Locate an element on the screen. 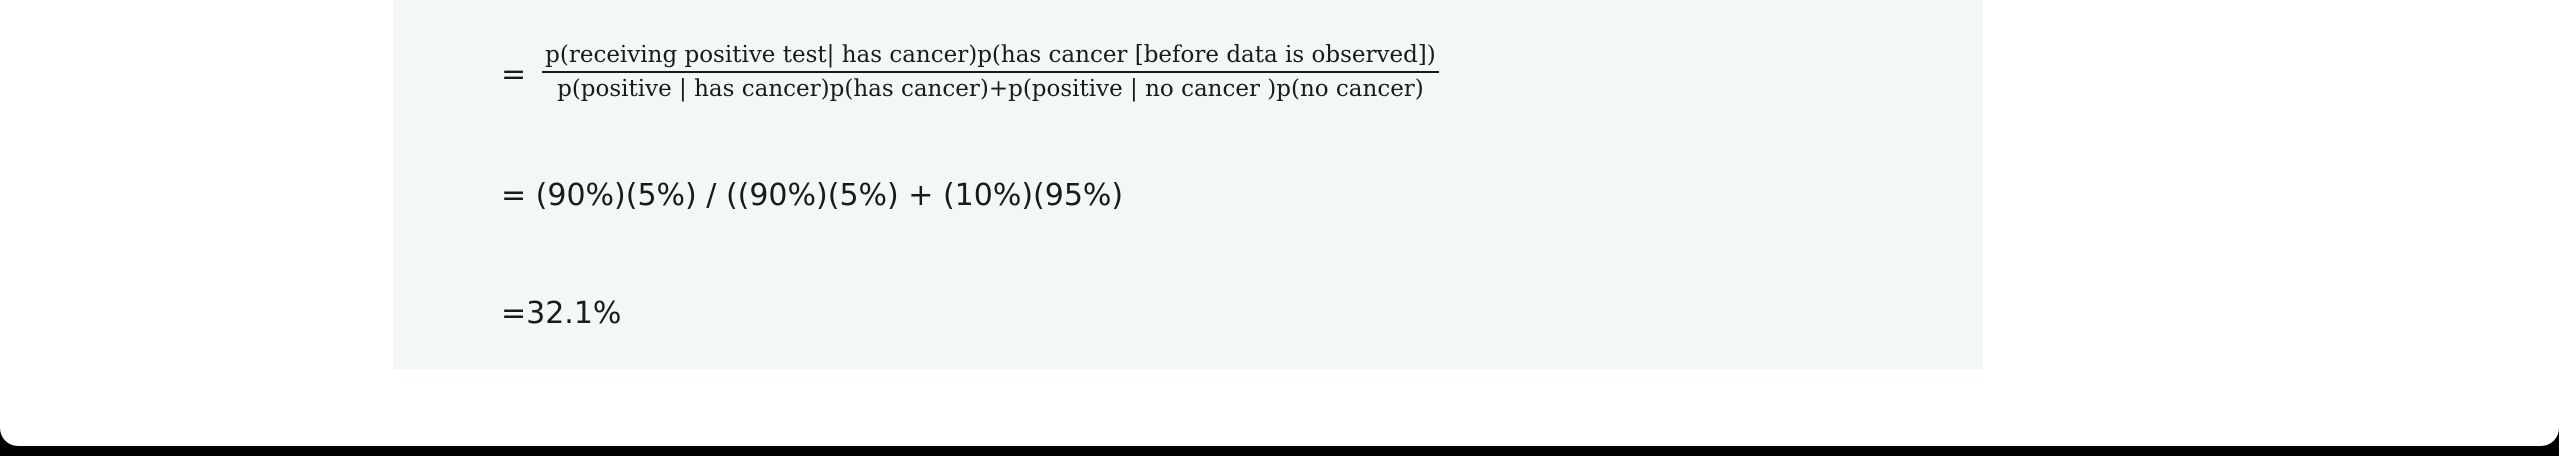  result-line: =32.1% is located at coordinates (561, 313).